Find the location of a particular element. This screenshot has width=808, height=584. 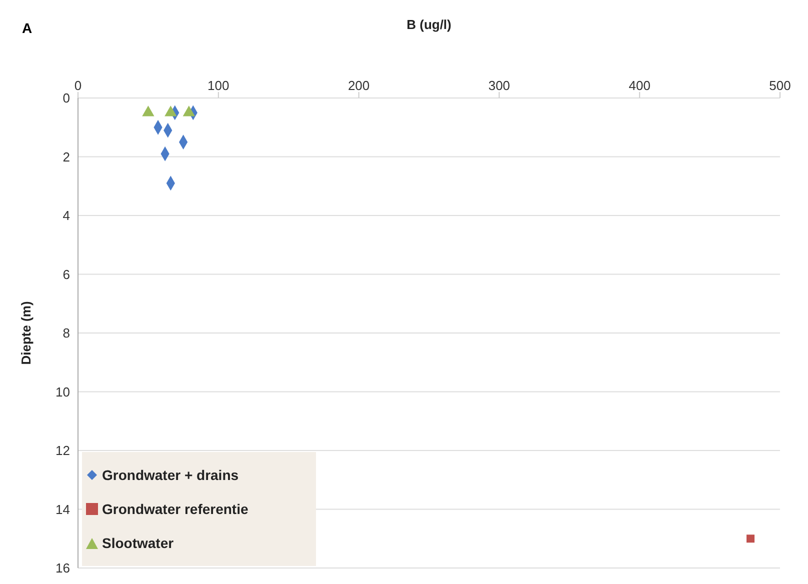

x-tick-label: 300 is located at coordinates (499, 85).